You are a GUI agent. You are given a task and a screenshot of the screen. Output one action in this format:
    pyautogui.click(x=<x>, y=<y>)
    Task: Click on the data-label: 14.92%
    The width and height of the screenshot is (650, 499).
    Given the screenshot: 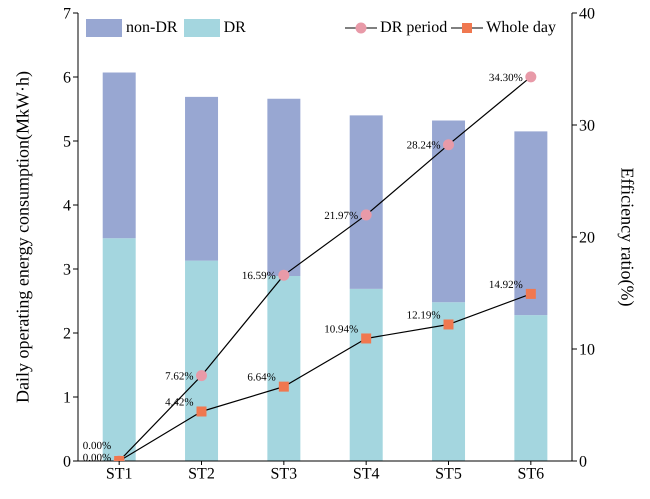 What is the action you would take?
    pyautogui.click(x=505, y=284)
    